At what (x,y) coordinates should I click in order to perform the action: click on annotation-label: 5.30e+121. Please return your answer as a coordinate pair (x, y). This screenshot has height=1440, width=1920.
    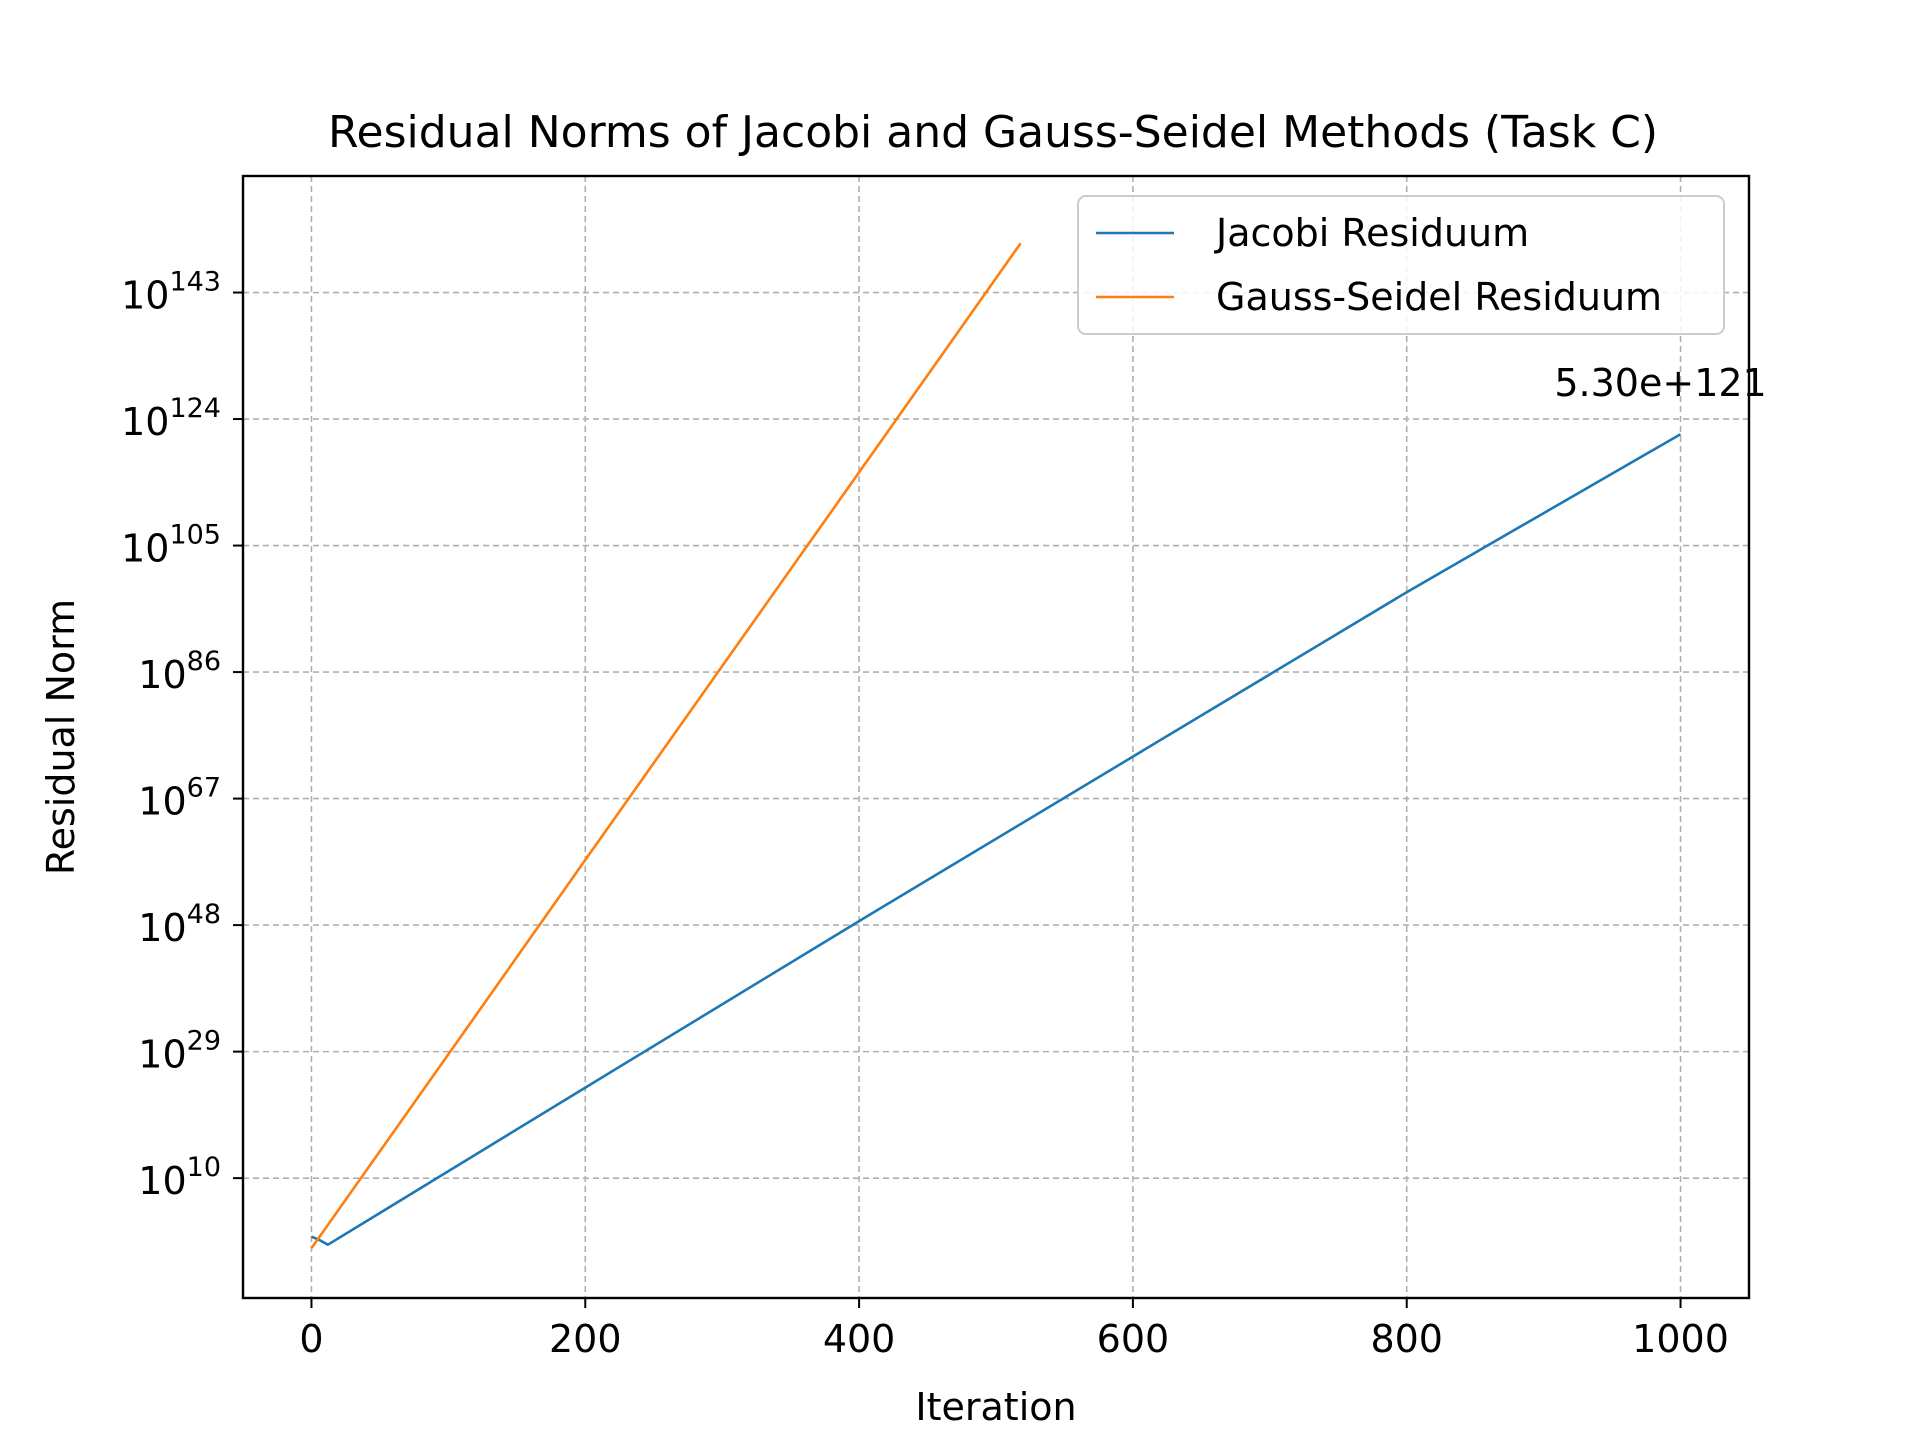
    Looking at the image, I should click on (1660, 383).